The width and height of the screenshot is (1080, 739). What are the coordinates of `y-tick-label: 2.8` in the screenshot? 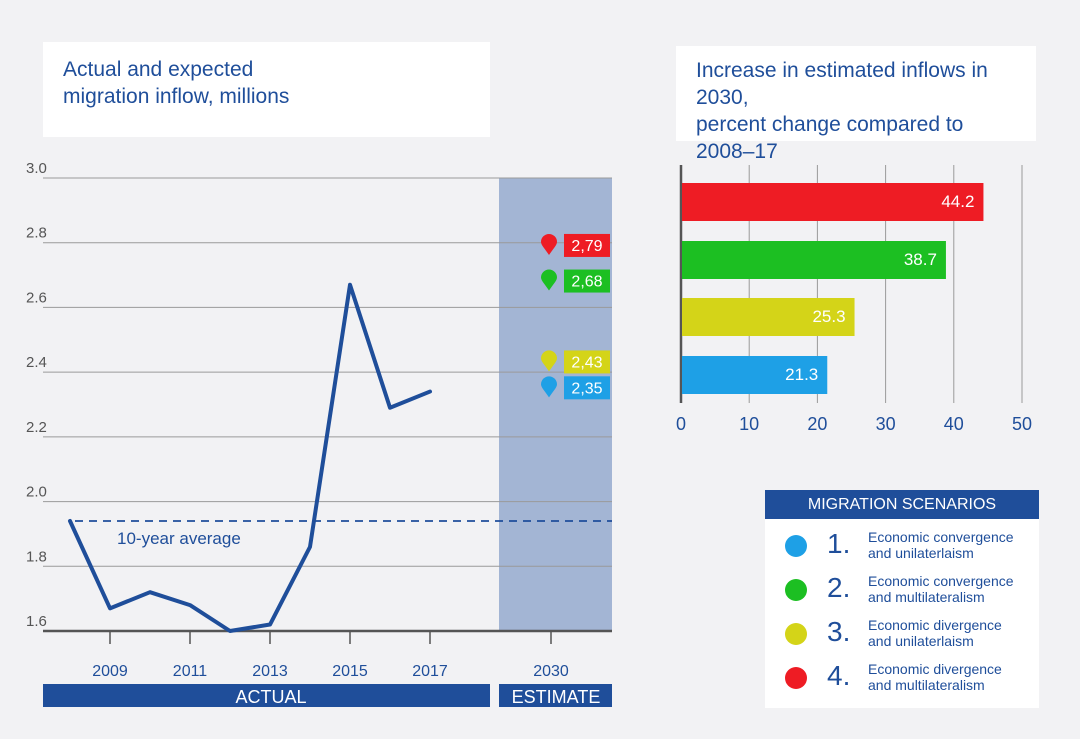 It's located at (36, 233).